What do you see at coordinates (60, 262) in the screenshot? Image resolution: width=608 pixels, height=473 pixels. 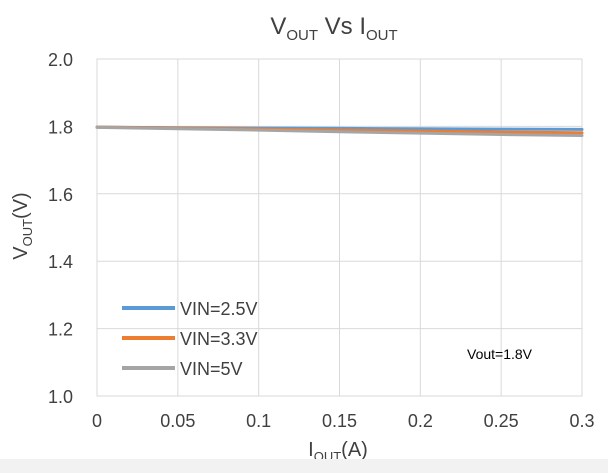 I see `y-tick-label: 1.4` at bounding box center [60, 262].